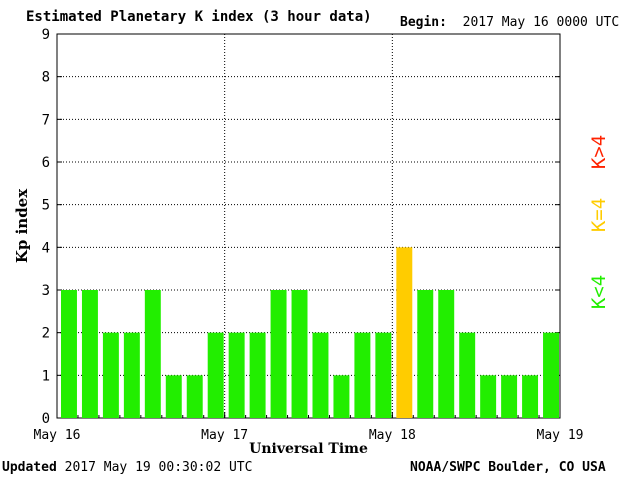 The image size is (640, 480). What do you see at coordinates (46, 376) in the screenshot?
I see `y-tick-label: 1` at bounding box center [46, 376].